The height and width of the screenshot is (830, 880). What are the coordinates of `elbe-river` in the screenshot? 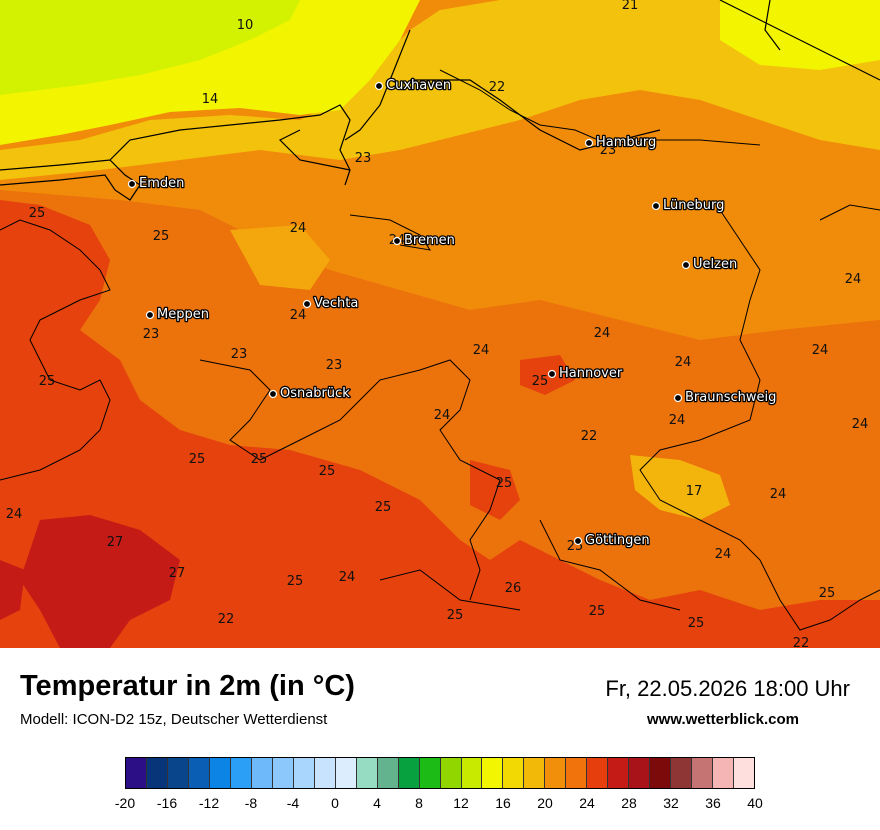 It's located at (600, 107).